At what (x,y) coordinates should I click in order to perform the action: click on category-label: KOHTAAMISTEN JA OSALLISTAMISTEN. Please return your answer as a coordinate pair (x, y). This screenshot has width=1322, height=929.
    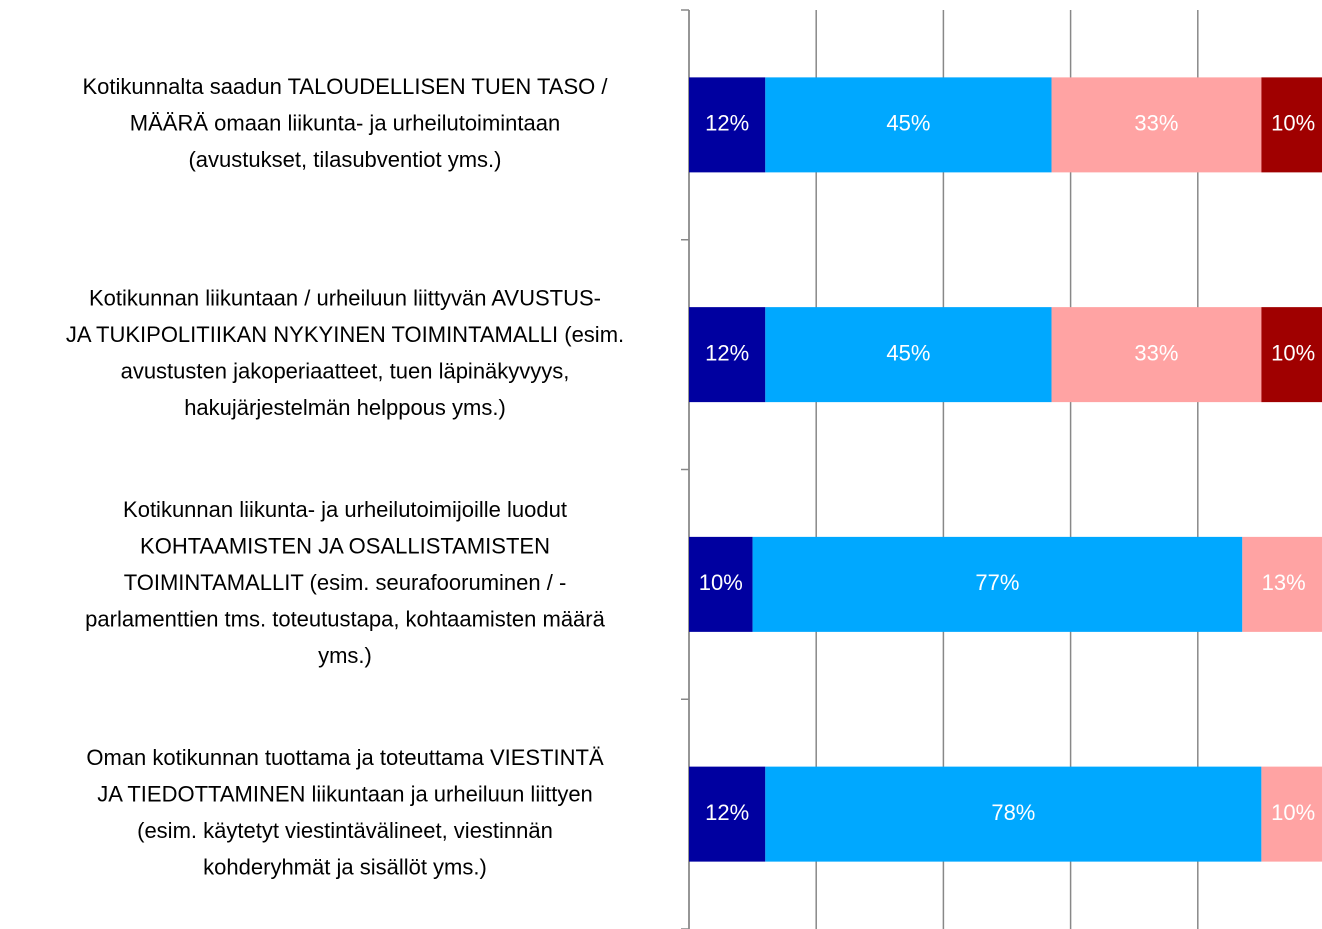
    Looking at the image, I should click on (345, 546).